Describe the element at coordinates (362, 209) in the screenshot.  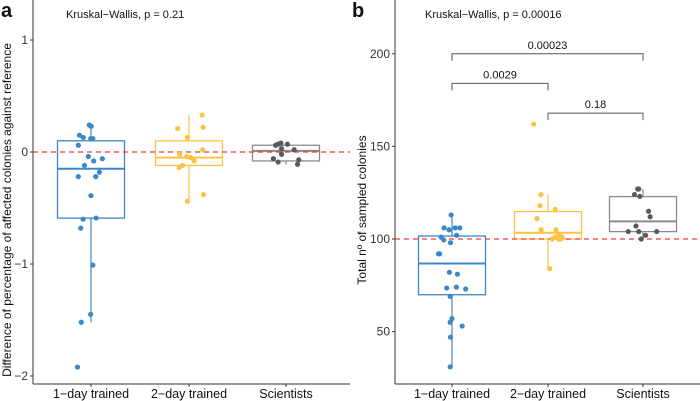
I see `y-axis-label-b: Total nº of sampled colonies` at that location.